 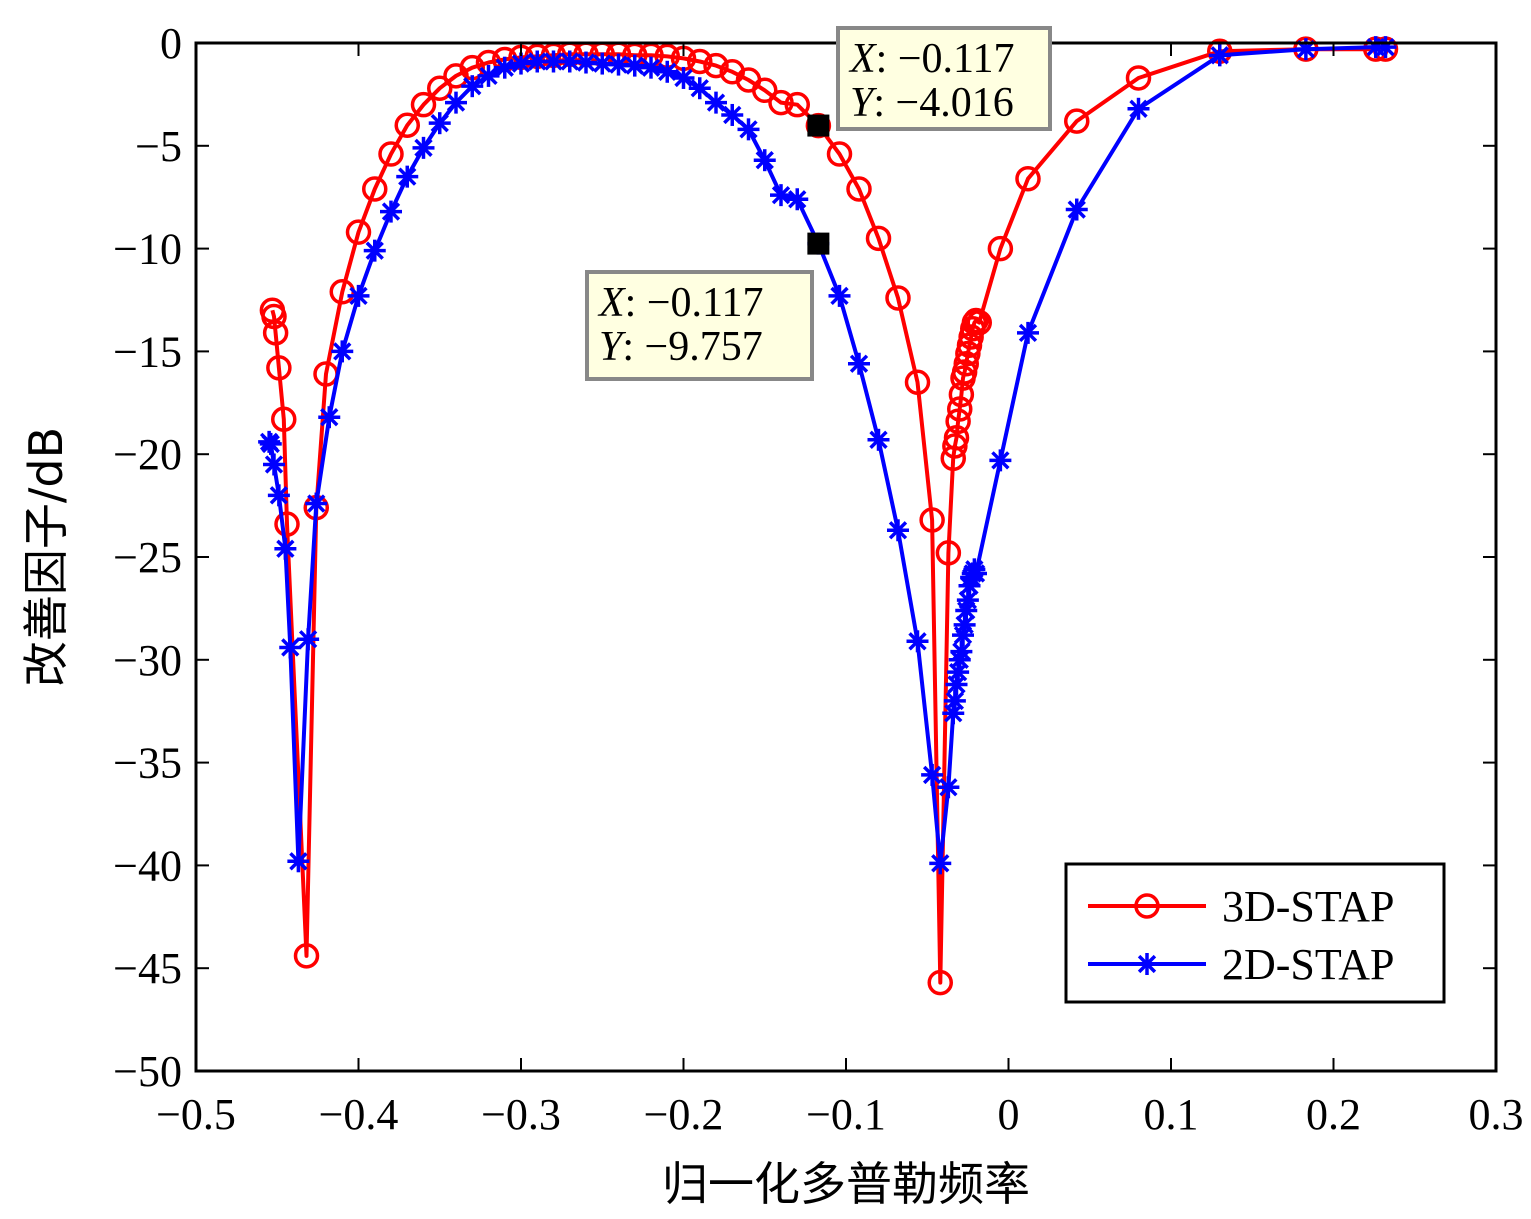 What do you see at coordinates (694, 303) in the screenshot?
I see `datatip-x-value: : −0.117` at bounding box center [694, 303].